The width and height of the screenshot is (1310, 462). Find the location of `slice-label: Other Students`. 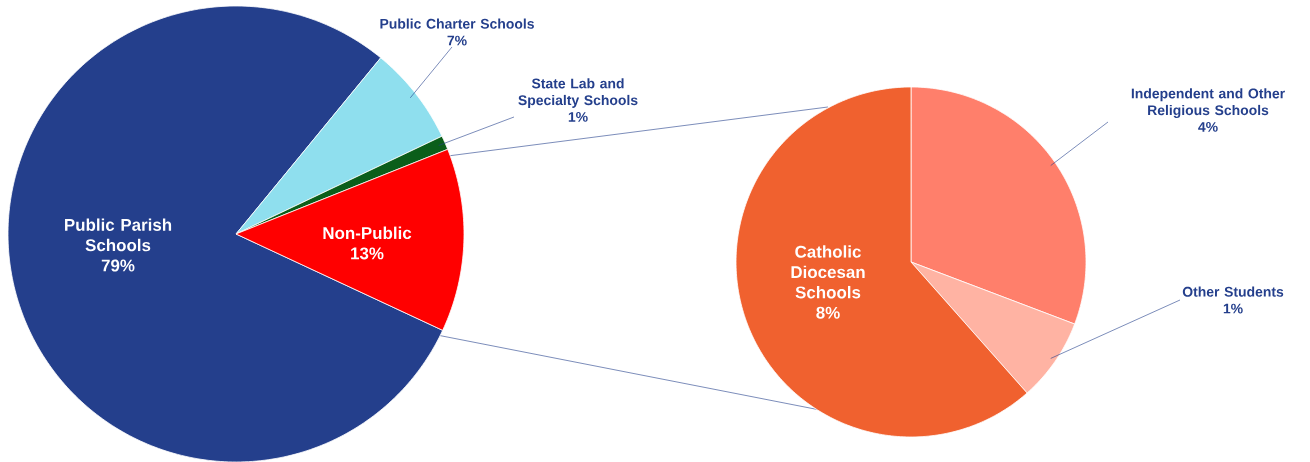

slice-label: Other Students is located at coordinates (1233, 291).